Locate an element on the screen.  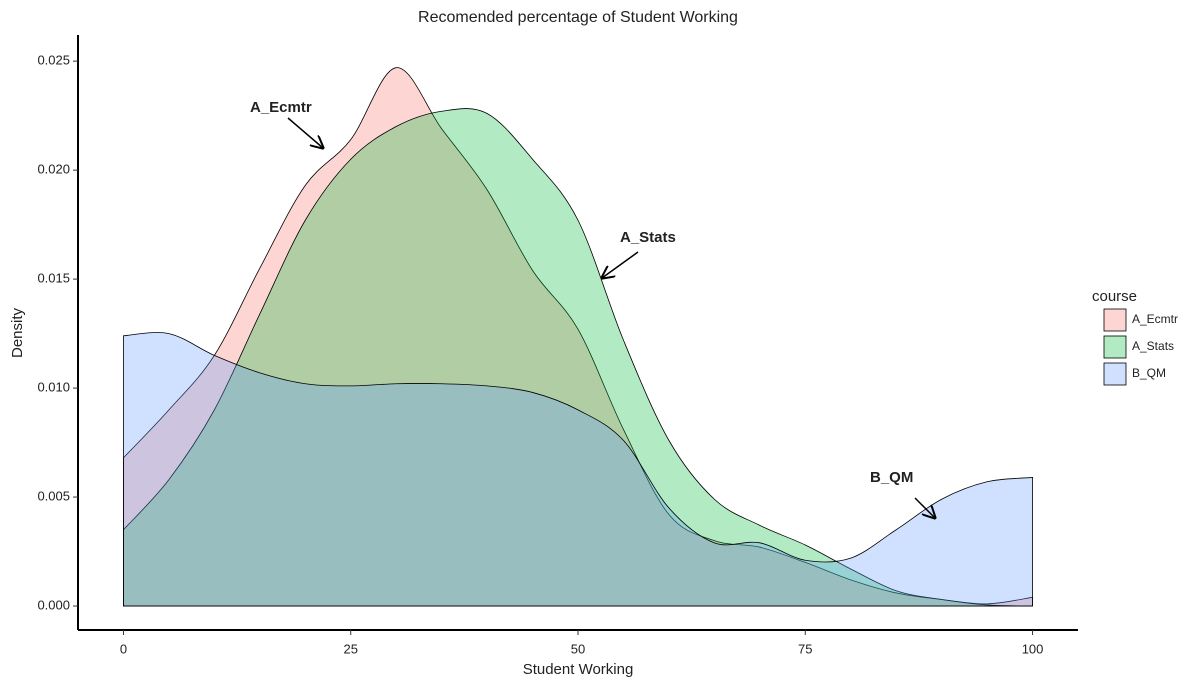
chart-title: Recomended percentage of Student Working is located at coordinates (578, 17).